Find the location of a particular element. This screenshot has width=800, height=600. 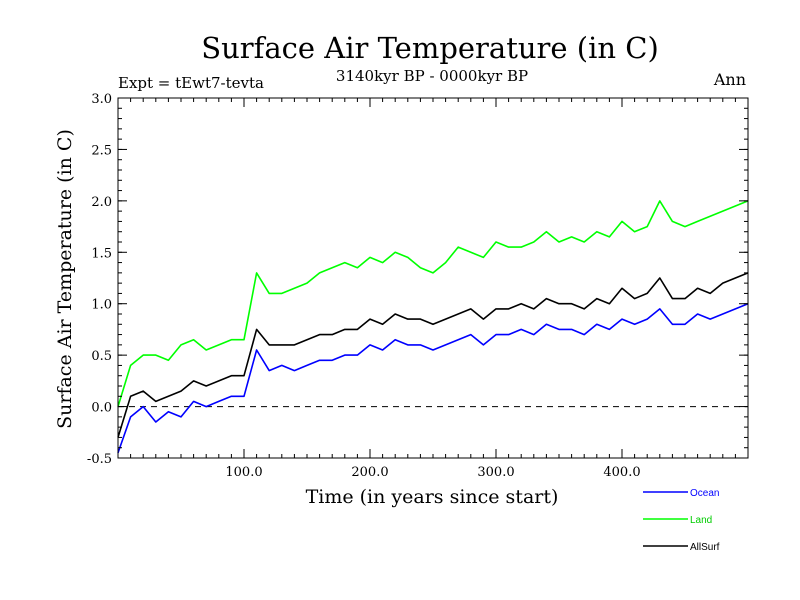

x-tick-label: 200.0 is located at coordinates (369, 472).